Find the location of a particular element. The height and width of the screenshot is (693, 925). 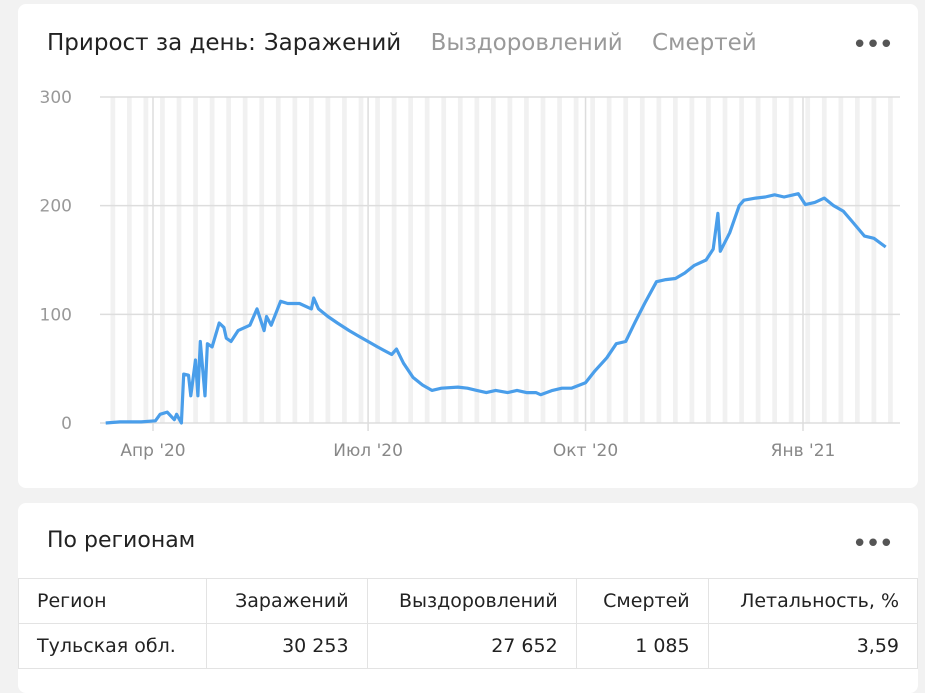

y-tick-label: 300 is located at coordinates (56, 98).